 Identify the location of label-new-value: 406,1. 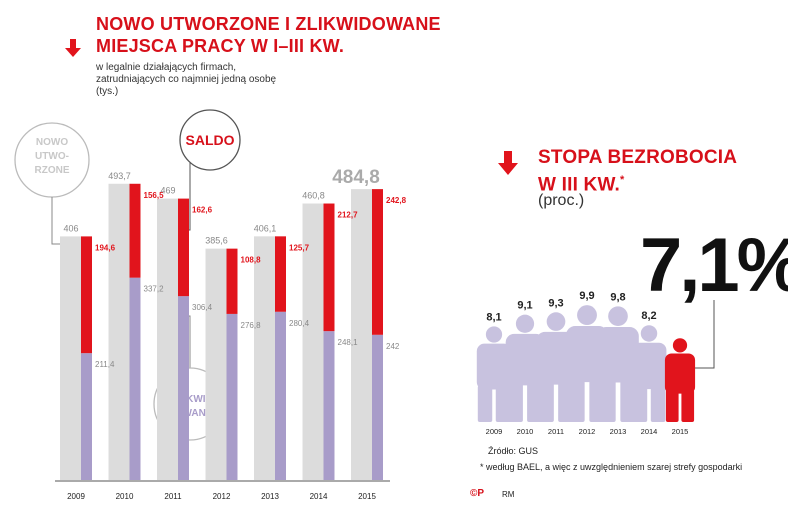
(265, 228).